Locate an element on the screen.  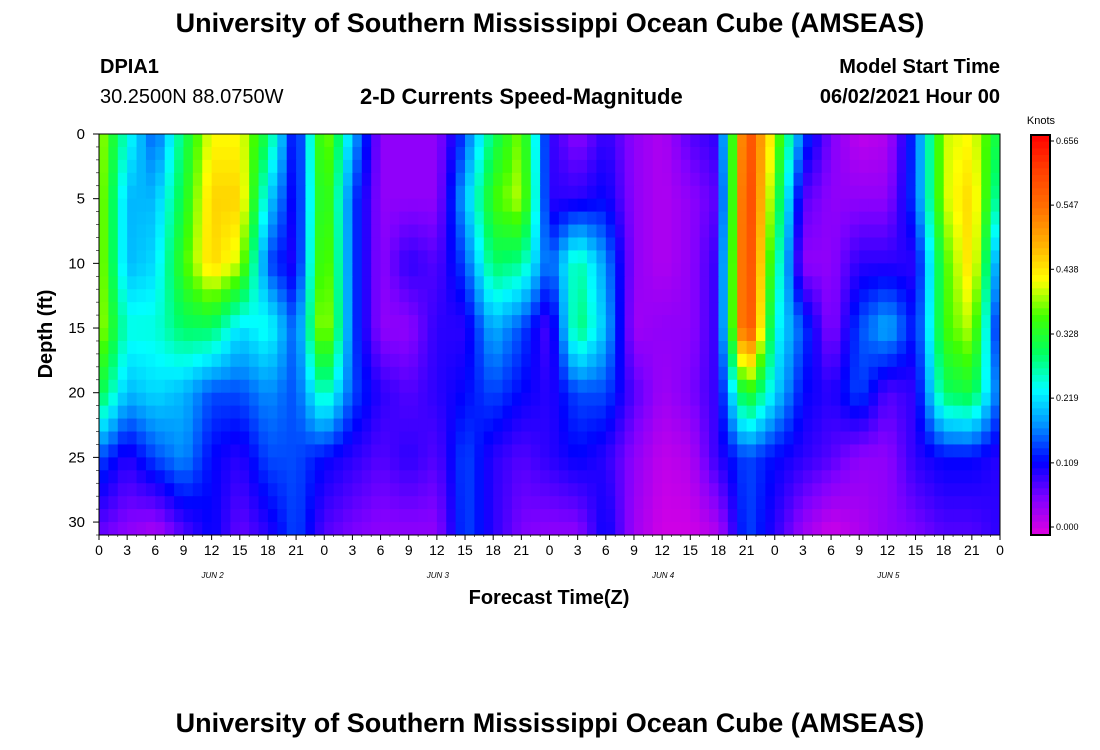
x-tick-label: 18 is located at coordinates (944, 550).